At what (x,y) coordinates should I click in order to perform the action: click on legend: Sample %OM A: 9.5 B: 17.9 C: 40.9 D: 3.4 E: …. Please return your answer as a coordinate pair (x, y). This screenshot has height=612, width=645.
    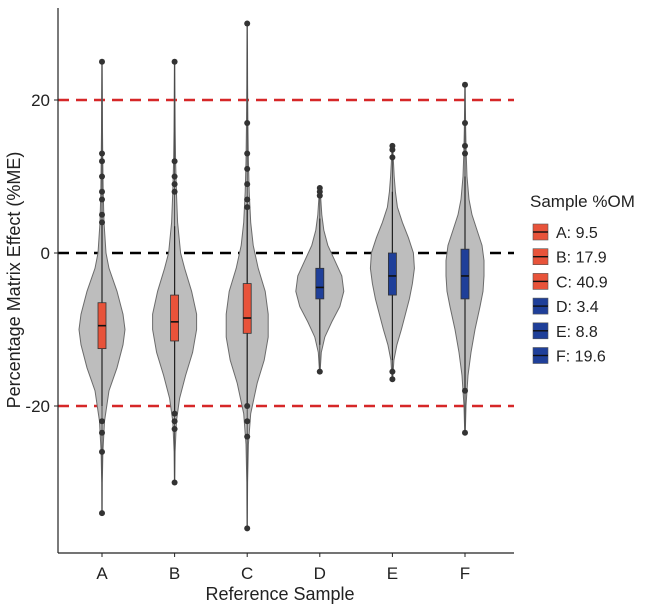
    Looking at the image, I should click on (582, 279).